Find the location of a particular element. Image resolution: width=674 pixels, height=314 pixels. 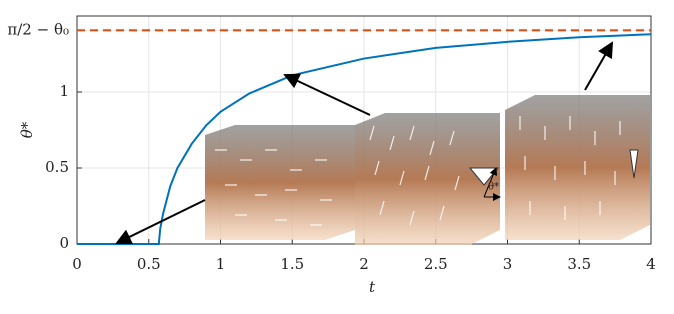

x-tick-label: 0 is located at coordinates (77, 264).